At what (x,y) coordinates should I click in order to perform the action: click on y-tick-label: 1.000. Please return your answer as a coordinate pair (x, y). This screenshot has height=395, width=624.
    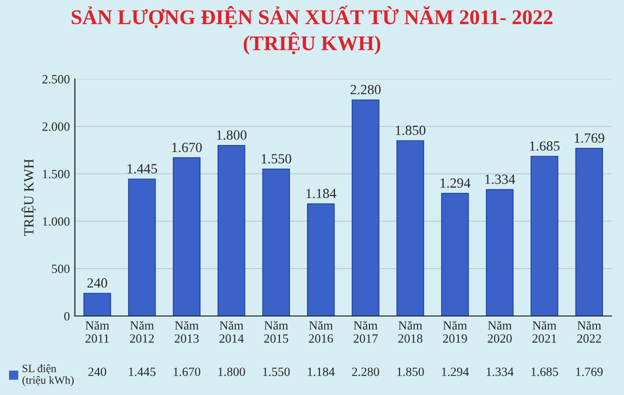
    Looking at the image, I should click on (56, 221).